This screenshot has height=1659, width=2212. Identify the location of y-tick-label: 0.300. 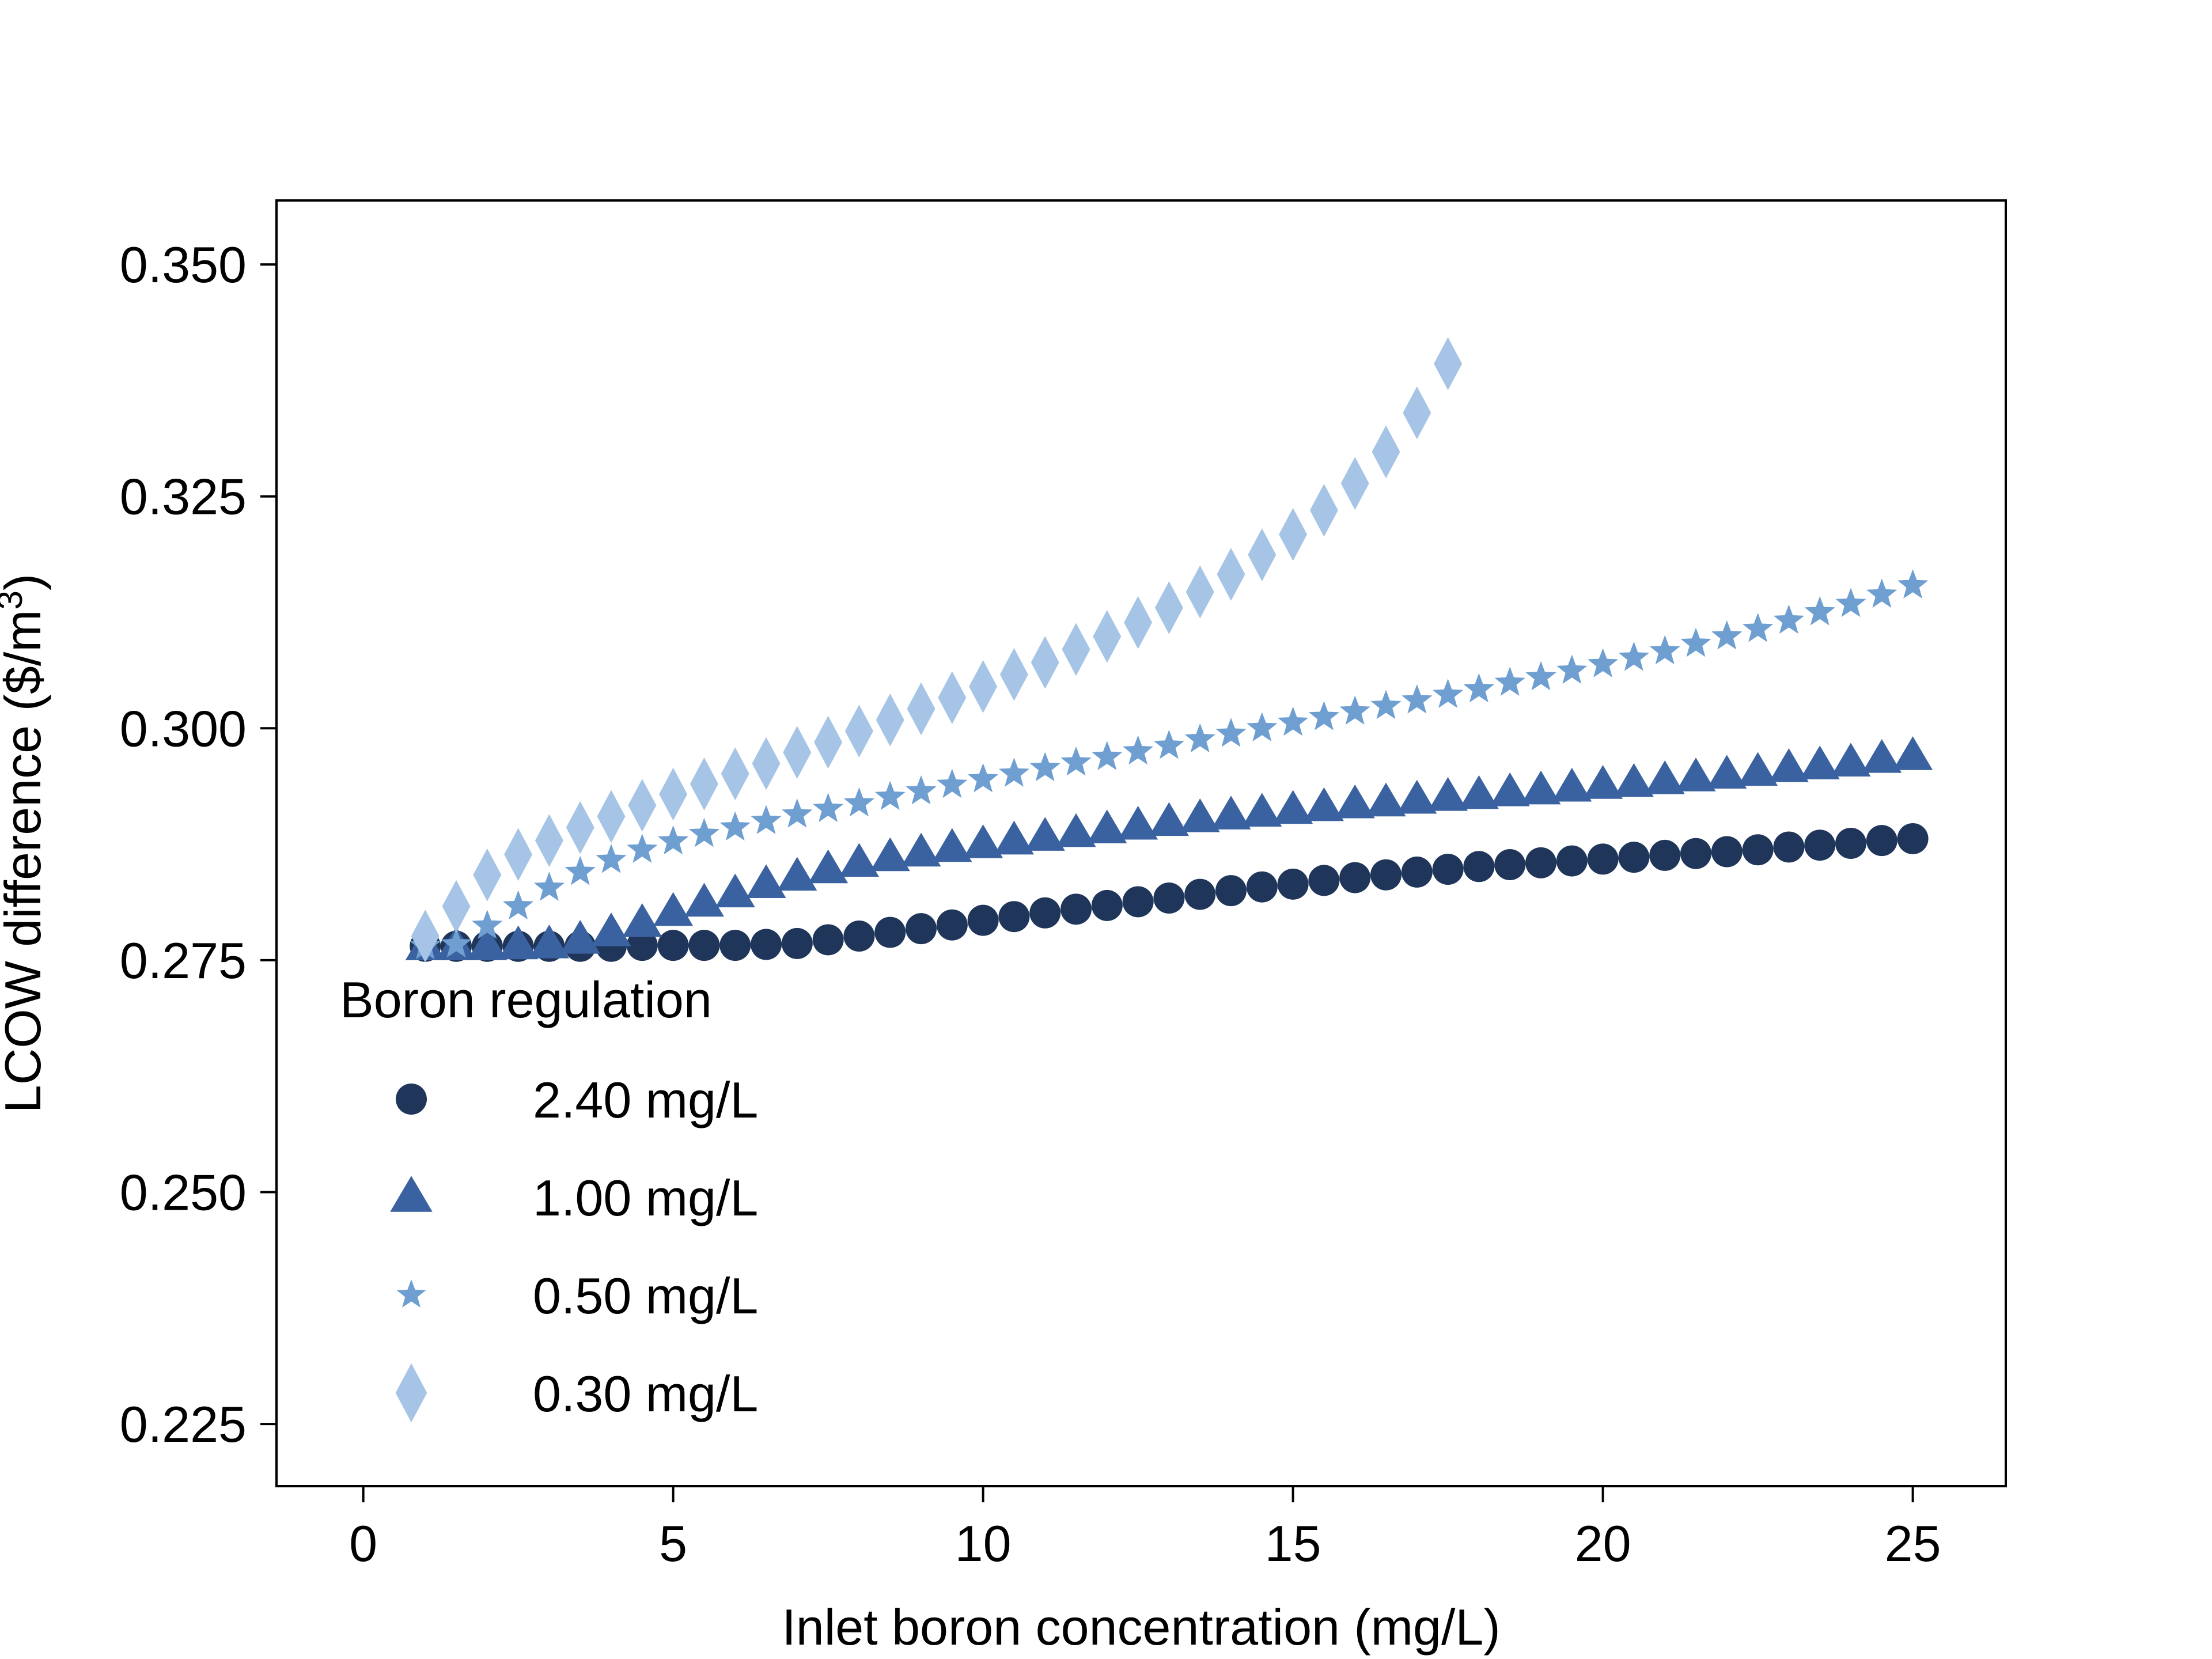
(183, 728).